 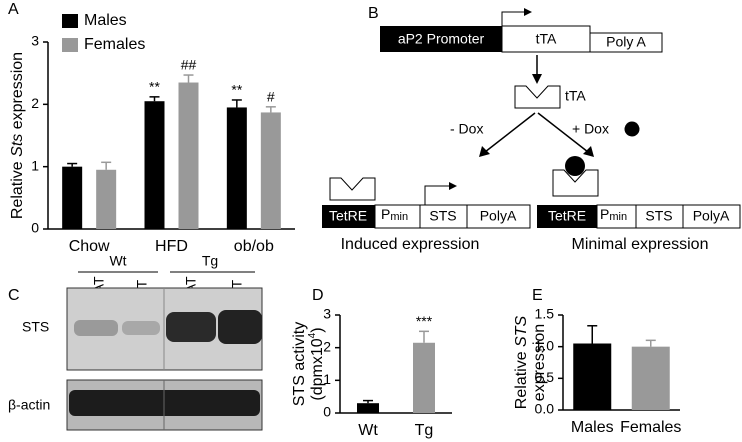 I want to click on y-axis-label: Relative STS, so click(x=521, y=362).